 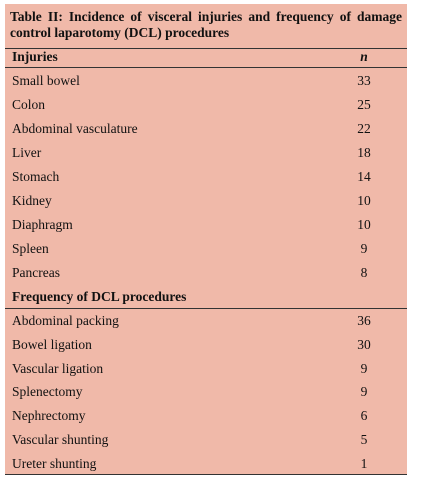 I want to click on row-label: Vascular shunting, so click(x=60, y=439).